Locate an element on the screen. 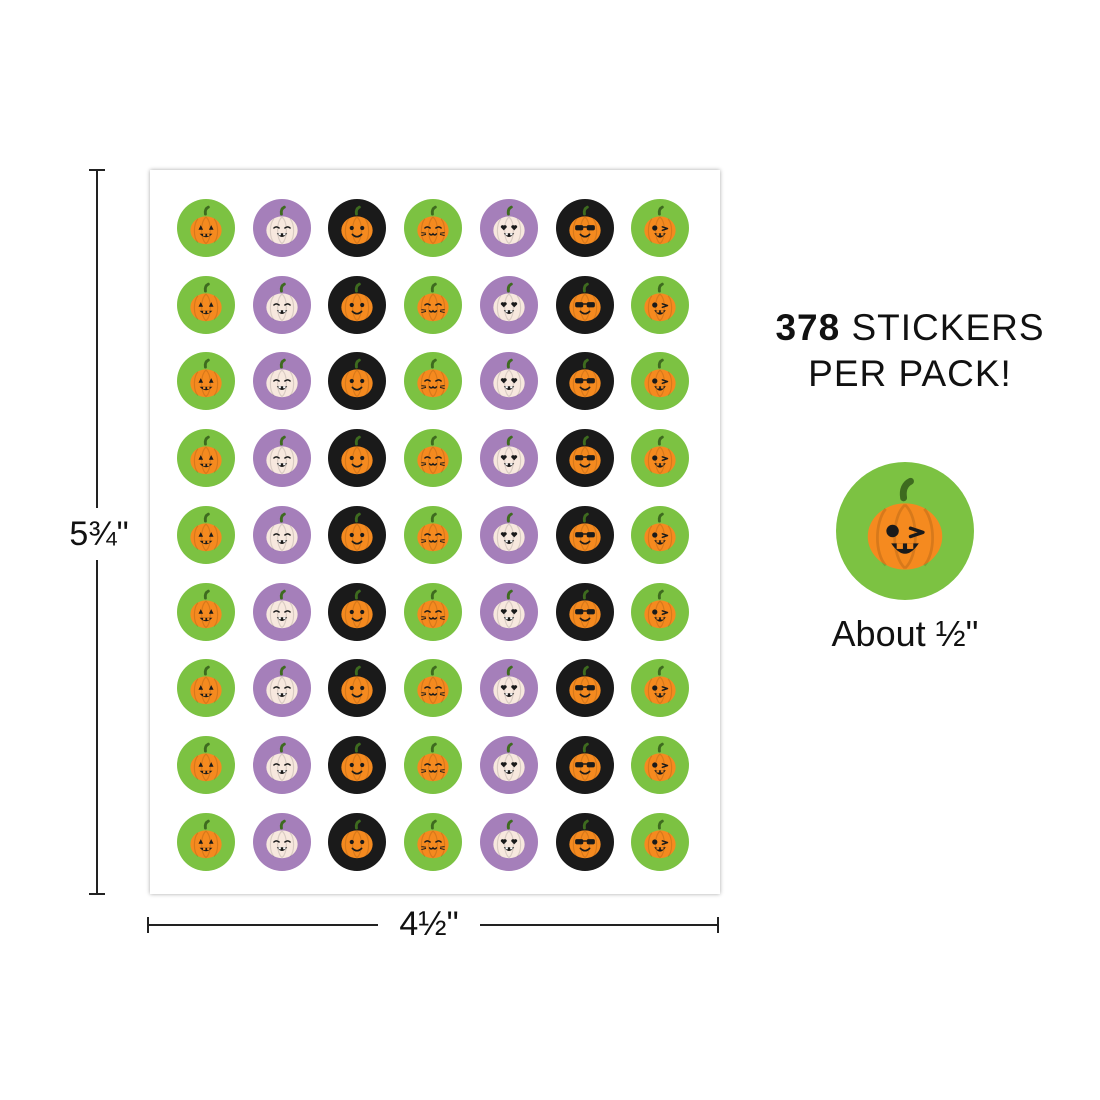  sample-sticker-icon is located at coordinates (905, 531).